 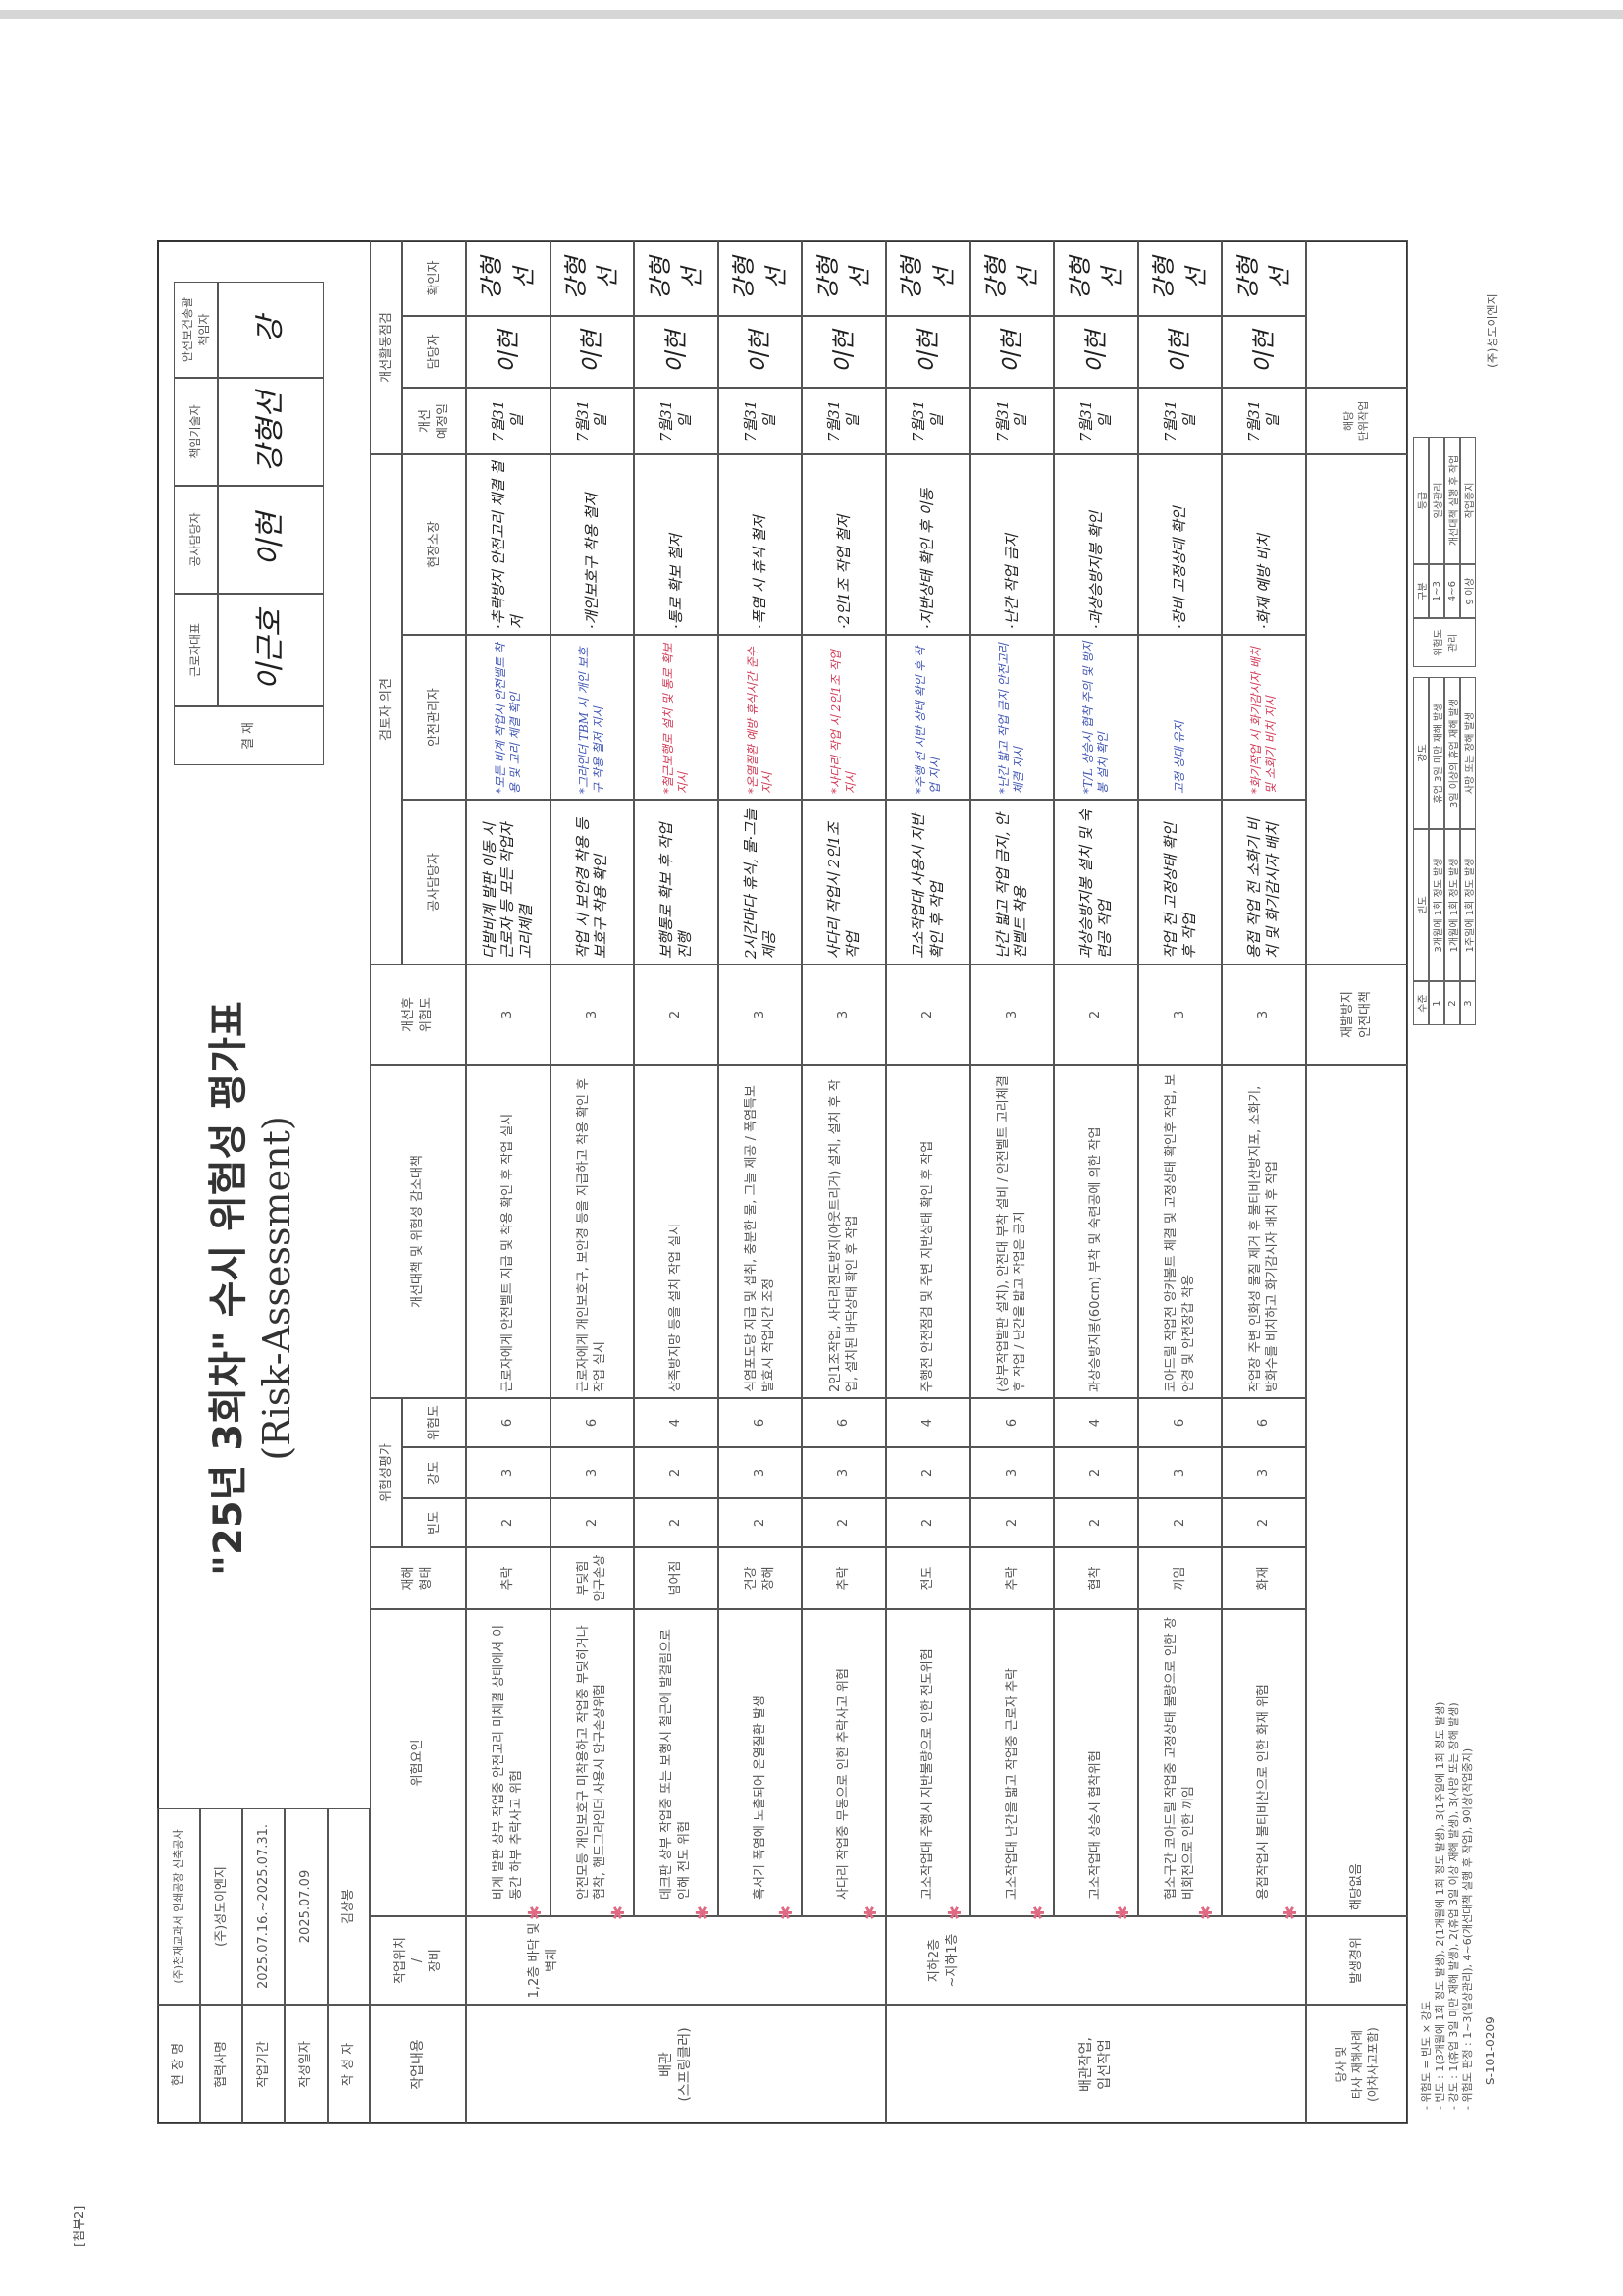 What do you see at coordinates (928, 882) in the screenshot?
I see `construction-manager-opinion: 고소작업대 사용시 지반 확인 후 작업` at bounding box center [928, 882].